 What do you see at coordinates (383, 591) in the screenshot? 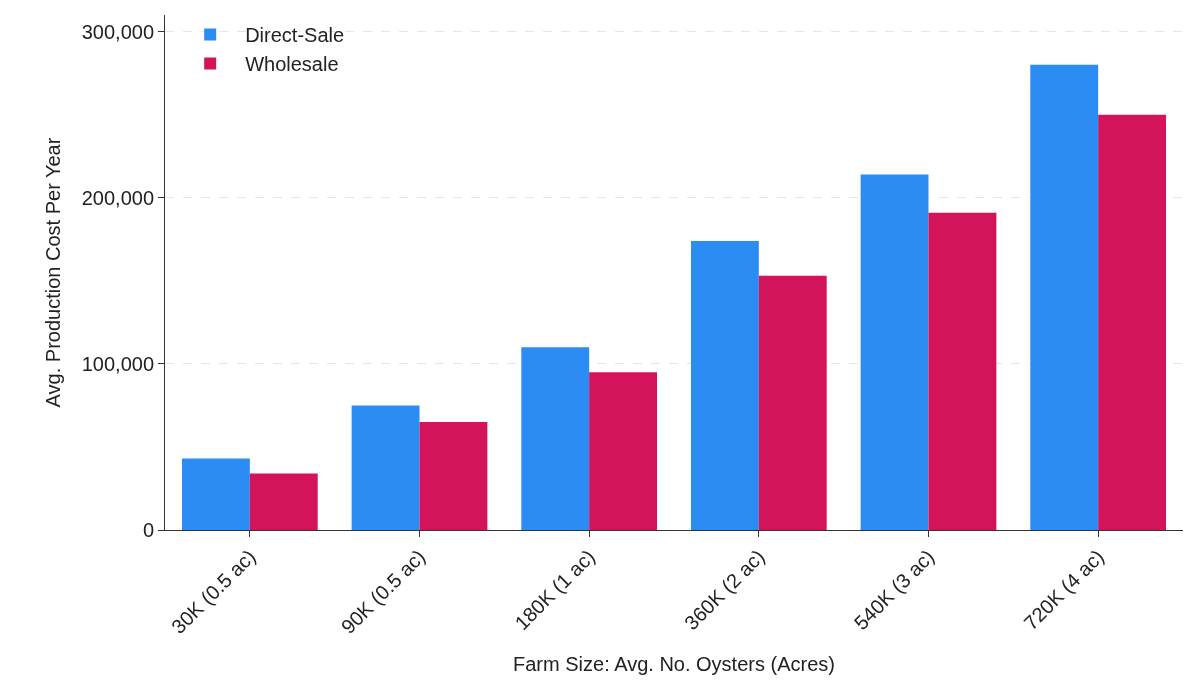
I see `x-tick-label: 90K (0.5 ac)` at bounding box center [383, 591].